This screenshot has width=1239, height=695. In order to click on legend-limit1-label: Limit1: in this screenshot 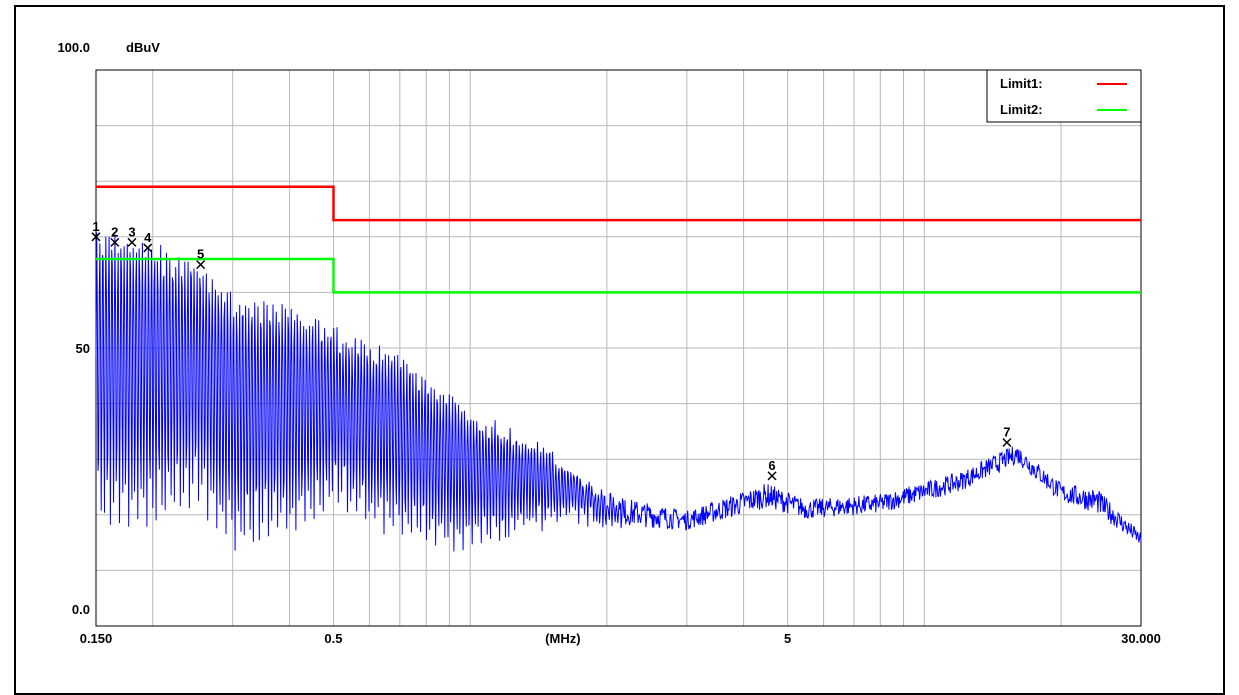, I will do `click(1021, 83)`.